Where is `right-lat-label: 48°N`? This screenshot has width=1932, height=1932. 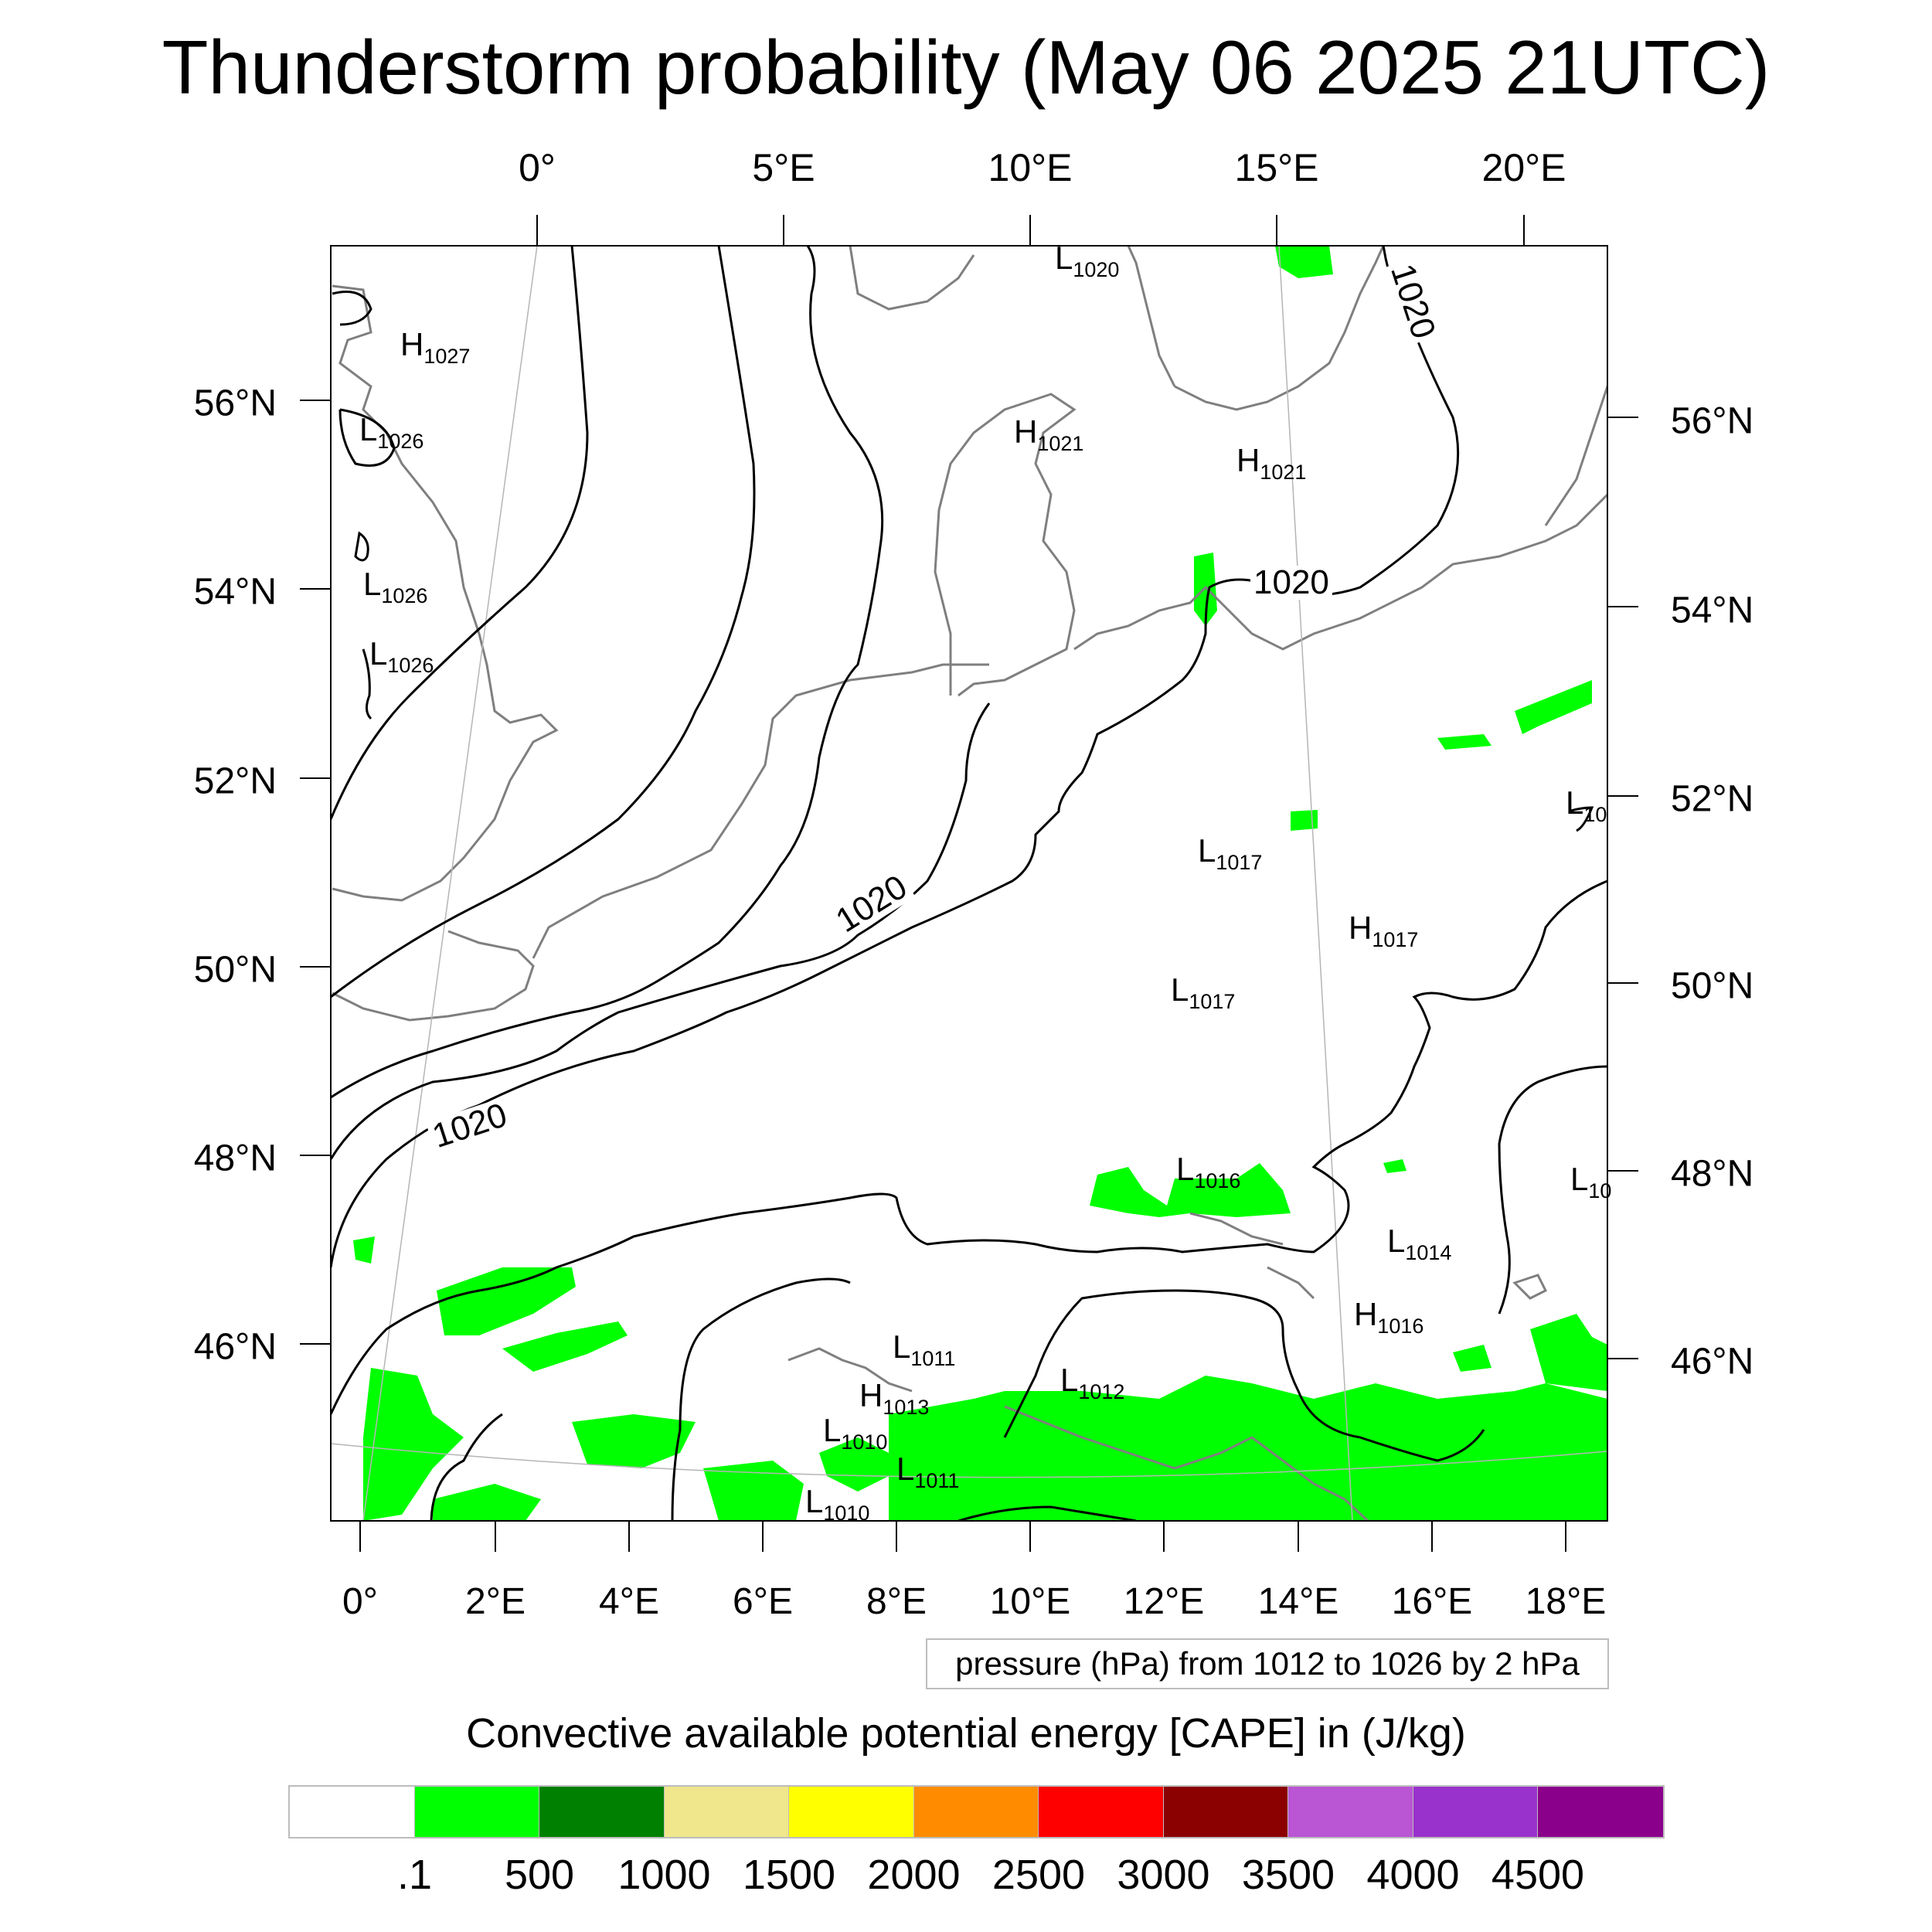
right-lat-label: 48°N is located at coordinates (1713, 1174).